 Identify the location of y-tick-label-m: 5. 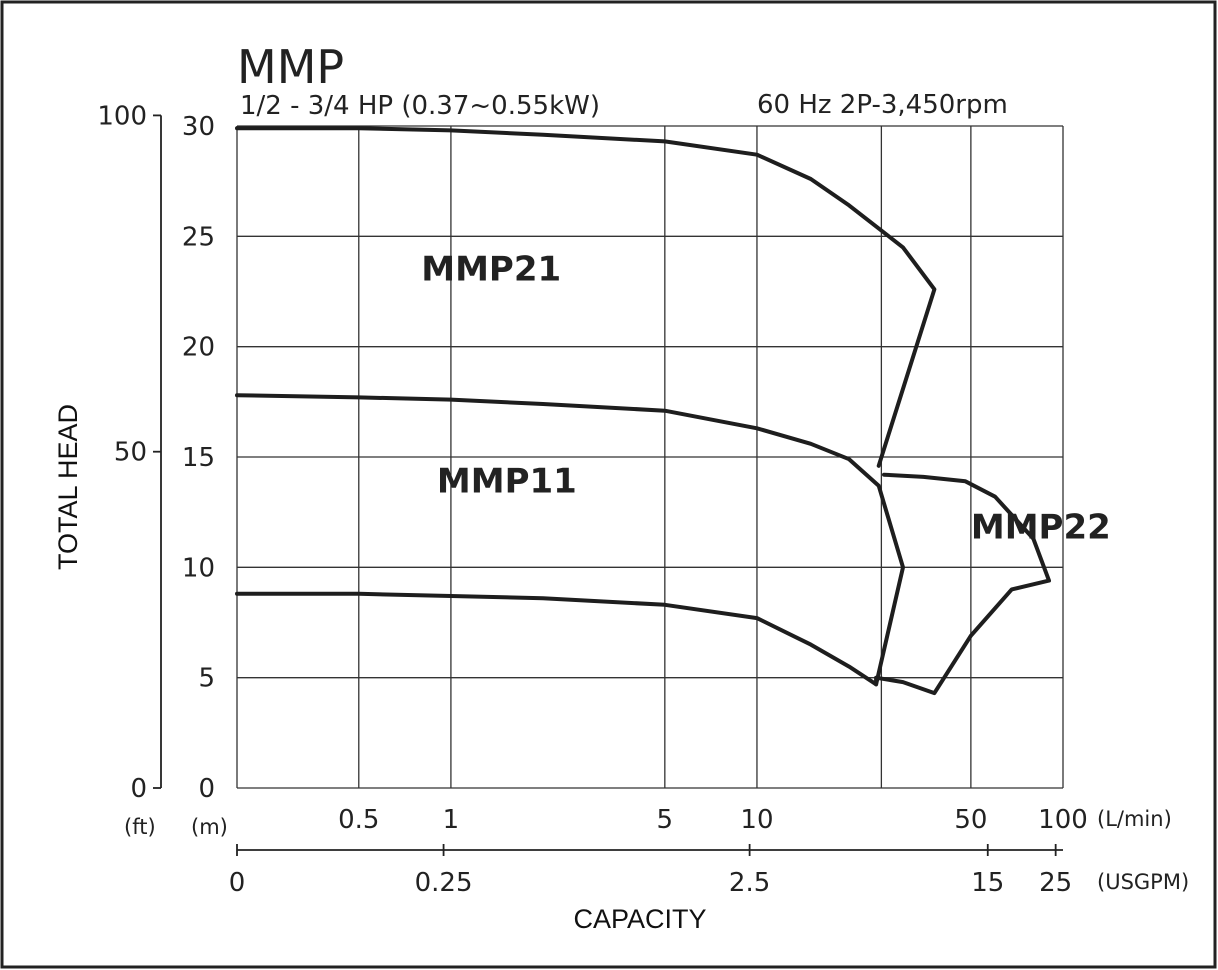
(206, 679).